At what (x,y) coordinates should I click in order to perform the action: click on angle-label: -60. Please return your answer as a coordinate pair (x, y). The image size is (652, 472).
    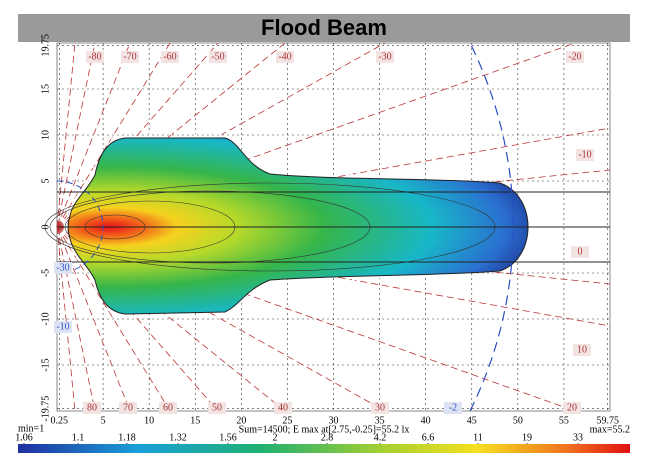
    Looking at the image, I should click on (169, 56).